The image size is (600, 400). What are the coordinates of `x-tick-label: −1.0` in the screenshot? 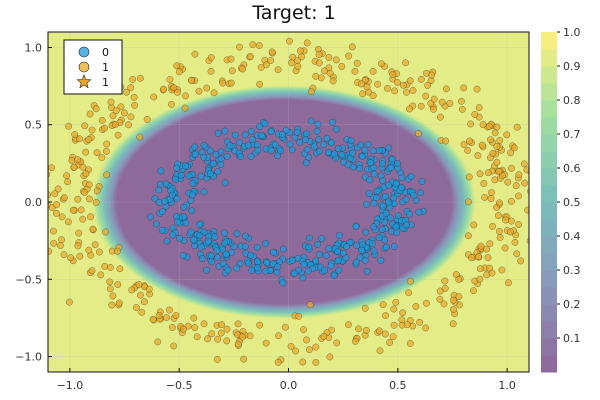 It's located at (70, 385).